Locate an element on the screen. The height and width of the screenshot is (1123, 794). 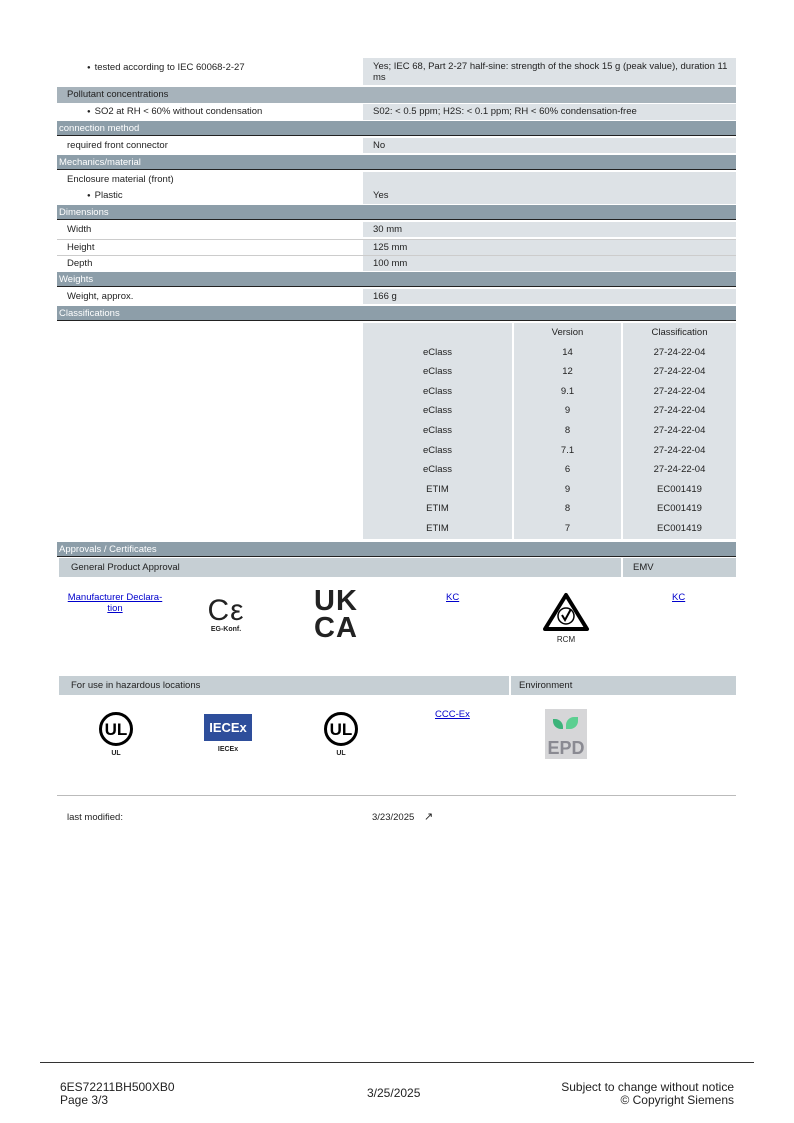
table-cell: 7.1 is located at coordinates (567, 450).